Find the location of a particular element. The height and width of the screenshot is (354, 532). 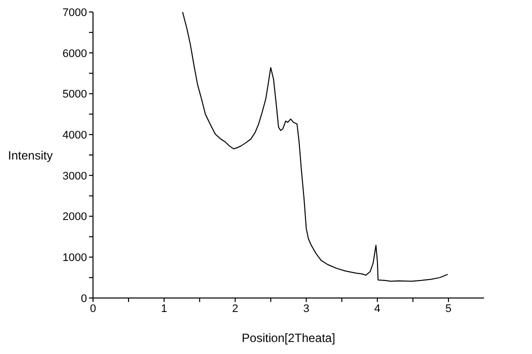

y-axis-title: Intensity is located at coordinates (30, 155).